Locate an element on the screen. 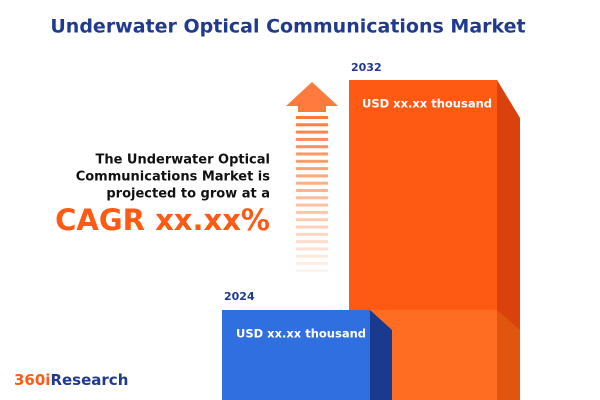 Image resolution: width=600 pixels, height=400 pixels. logo-prefix: 360i is located at coordinates (32, 380).